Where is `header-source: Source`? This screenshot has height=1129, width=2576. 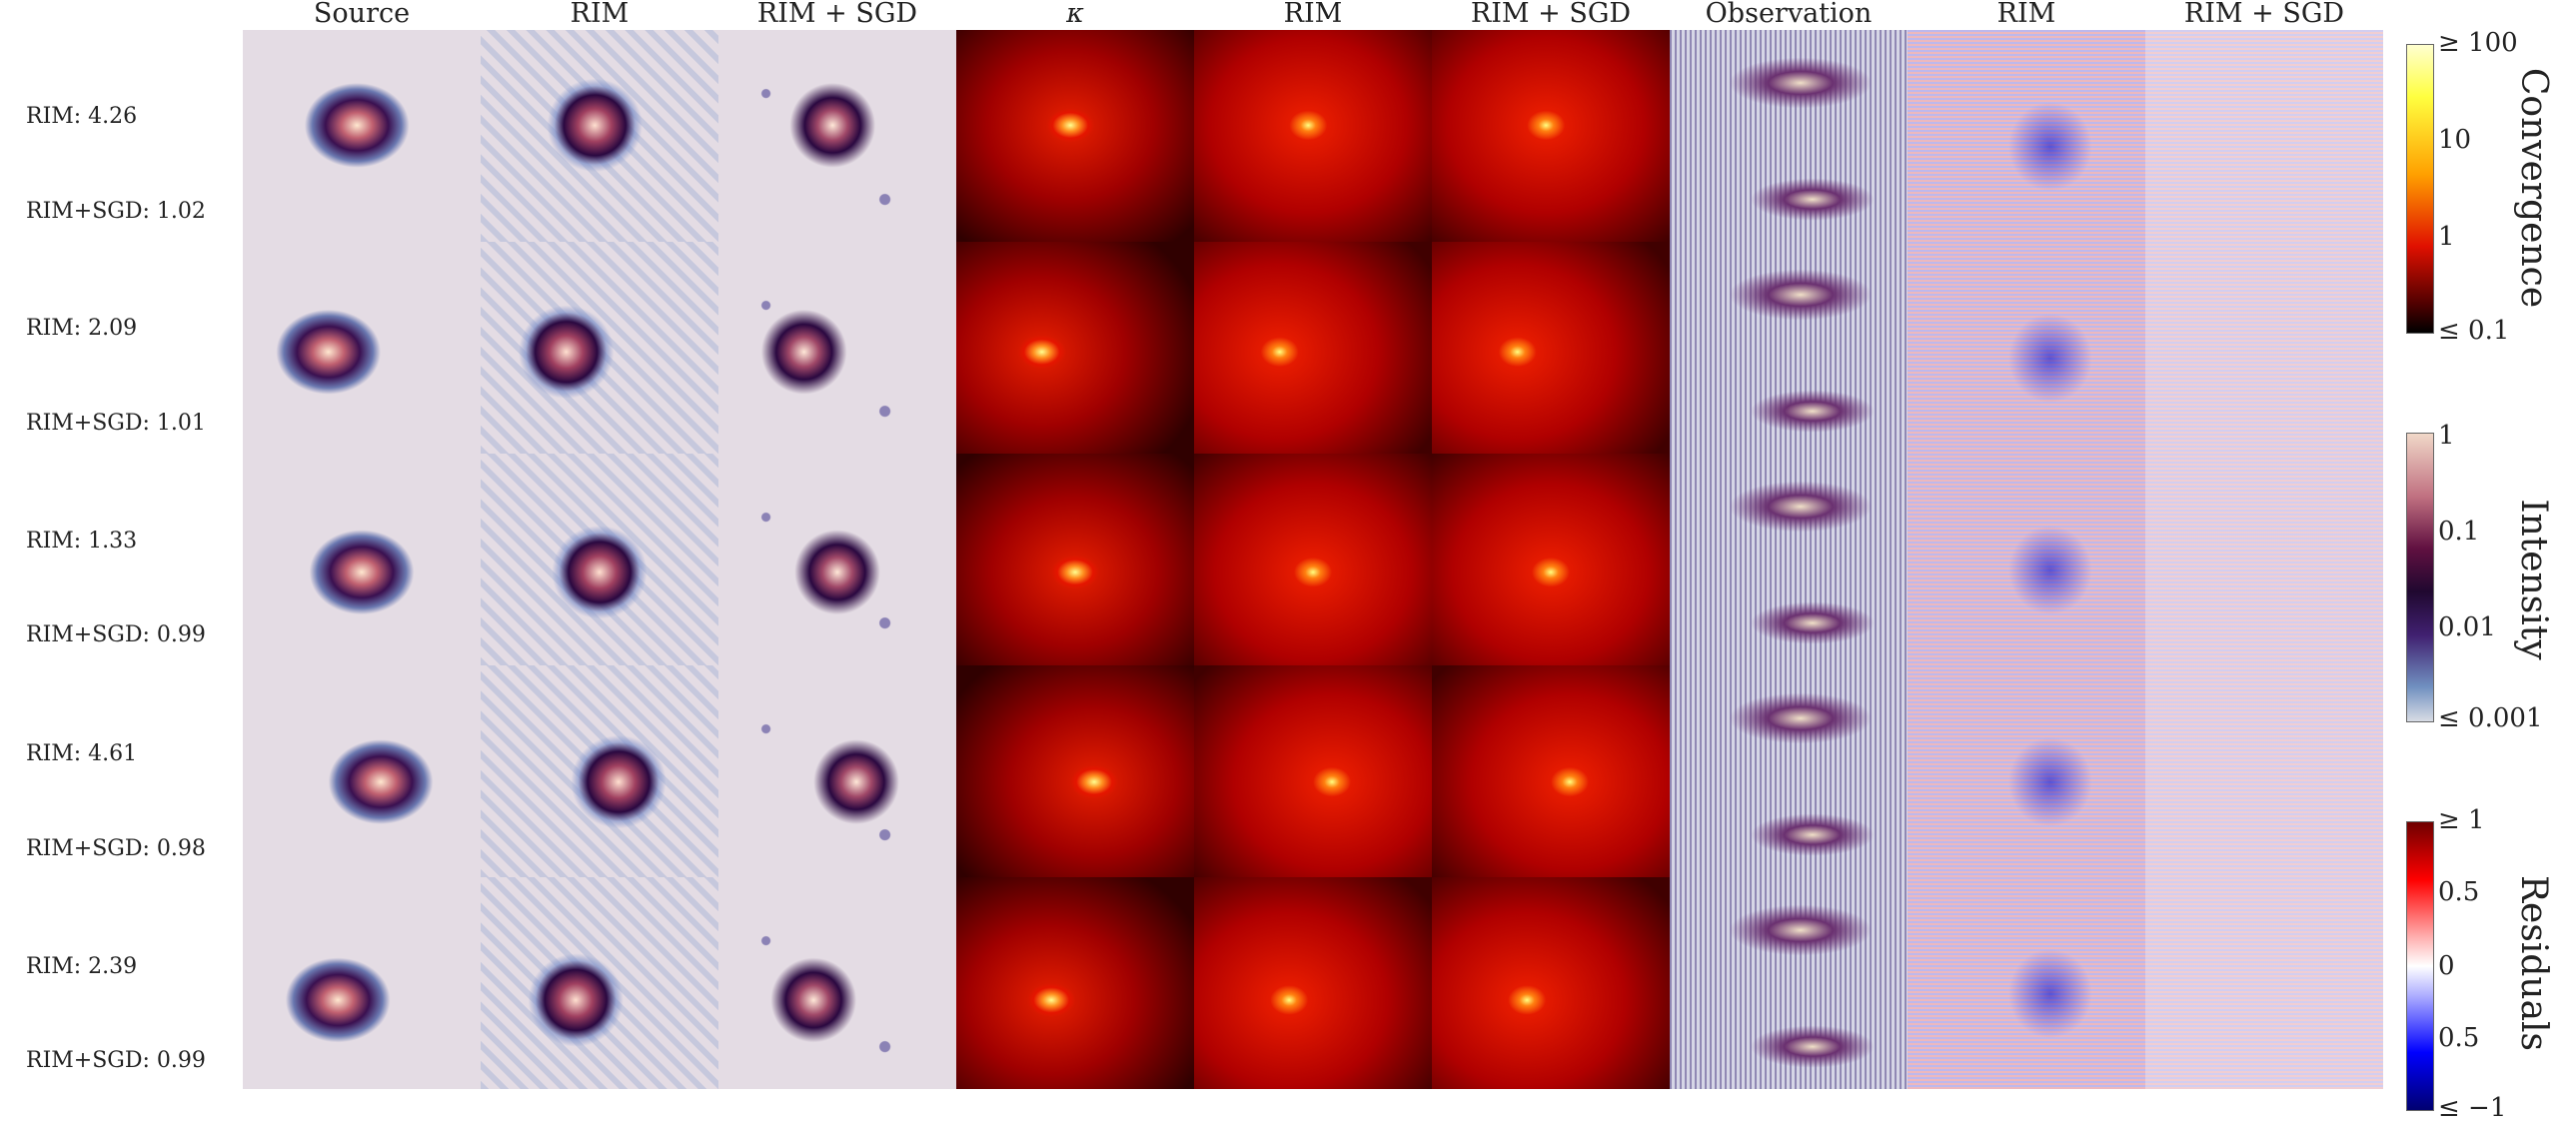 header-source: Source is located at coordinates (362, 15).